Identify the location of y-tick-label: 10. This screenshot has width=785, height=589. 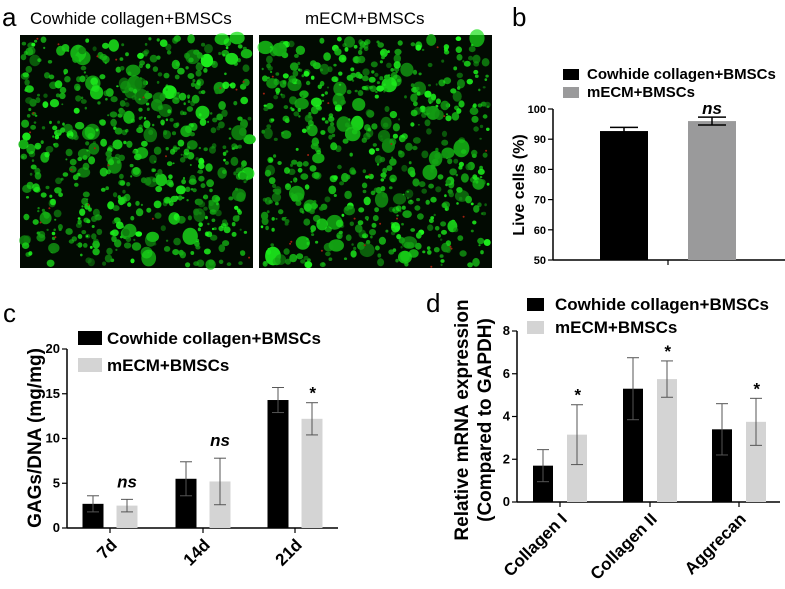
(53, 438).